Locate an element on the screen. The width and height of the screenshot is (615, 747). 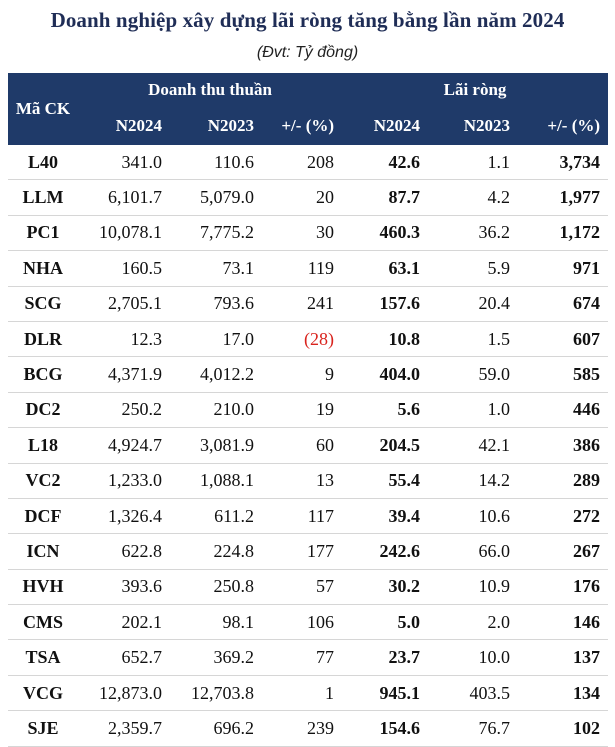
cell-profit-2024: 945.1 is located at coordinates (385, 693).